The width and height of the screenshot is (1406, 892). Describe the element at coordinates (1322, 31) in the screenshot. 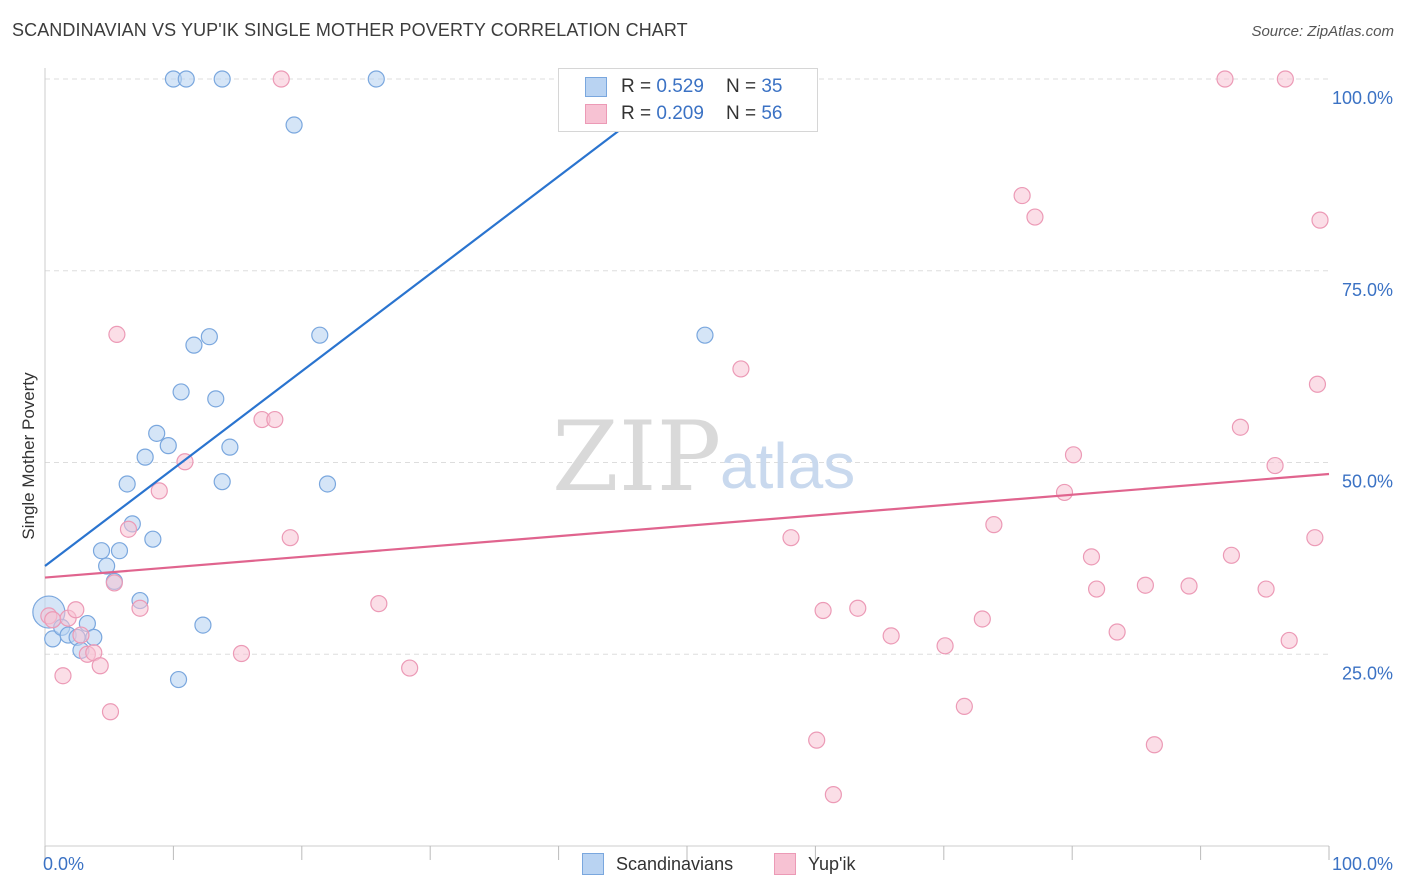

I see `source-label: Source: ZipAtlas.com` at that location.